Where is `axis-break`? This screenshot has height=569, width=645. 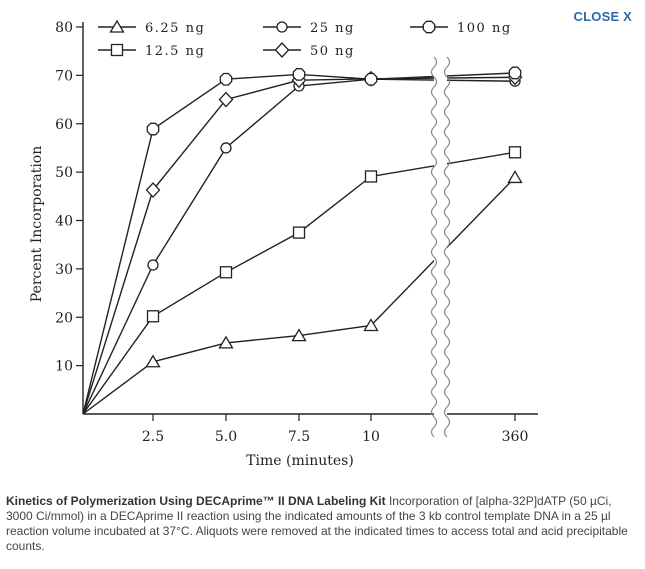 axis-break is located at coordinates (440, 247).